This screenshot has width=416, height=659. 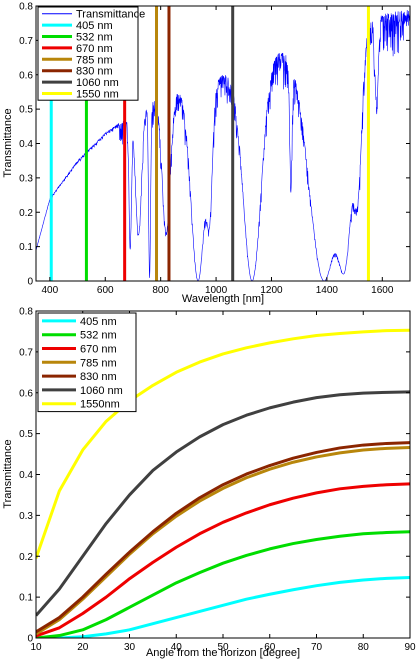 I want to click on wavelength-y-tick-label: 0.7, so click(x=26, y=41).